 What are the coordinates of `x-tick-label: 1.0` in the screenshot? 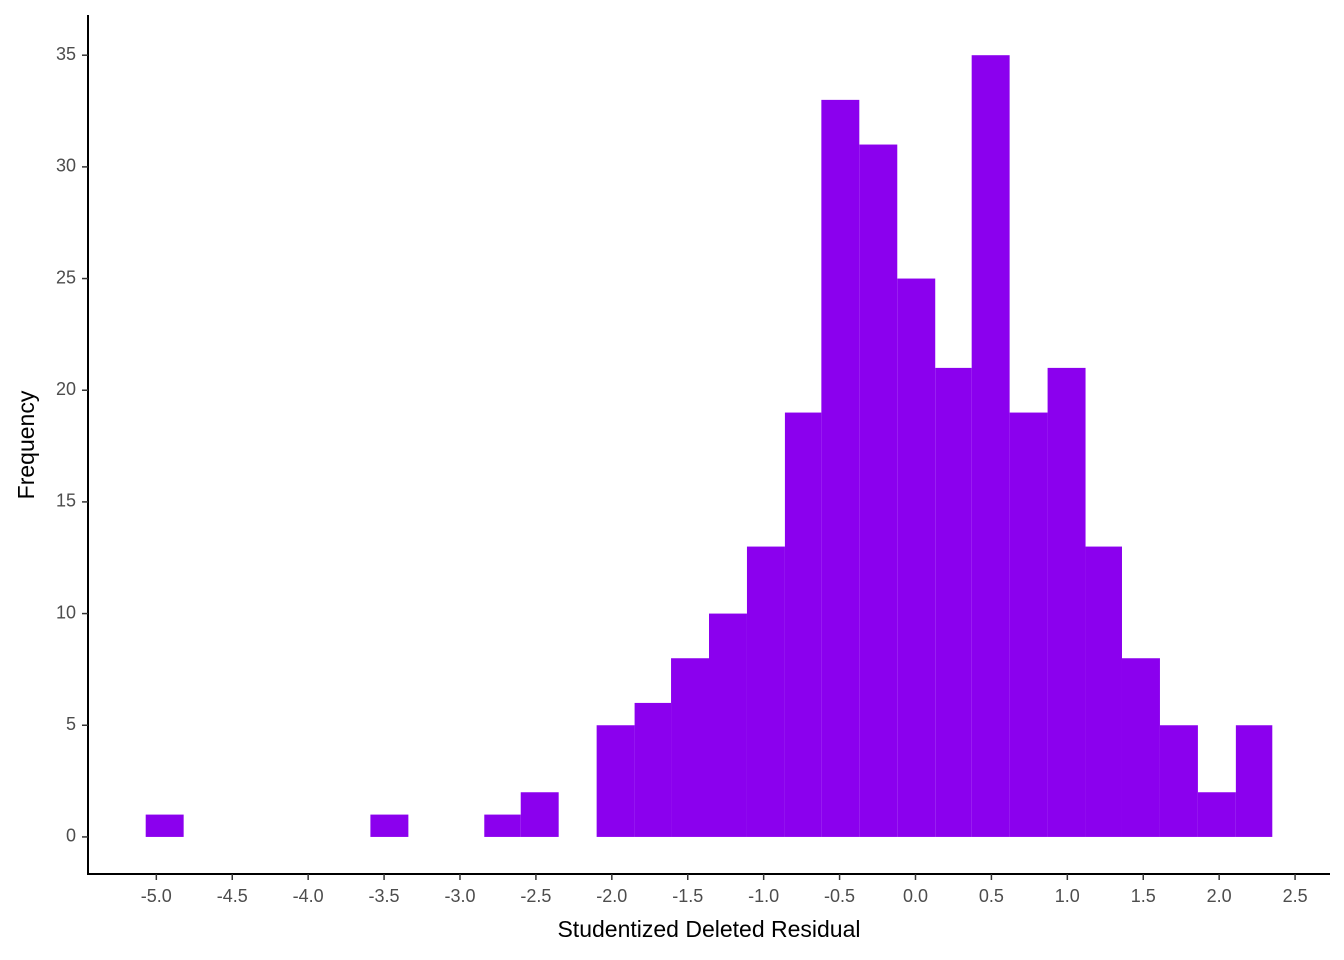 It's located at (1067, 896).